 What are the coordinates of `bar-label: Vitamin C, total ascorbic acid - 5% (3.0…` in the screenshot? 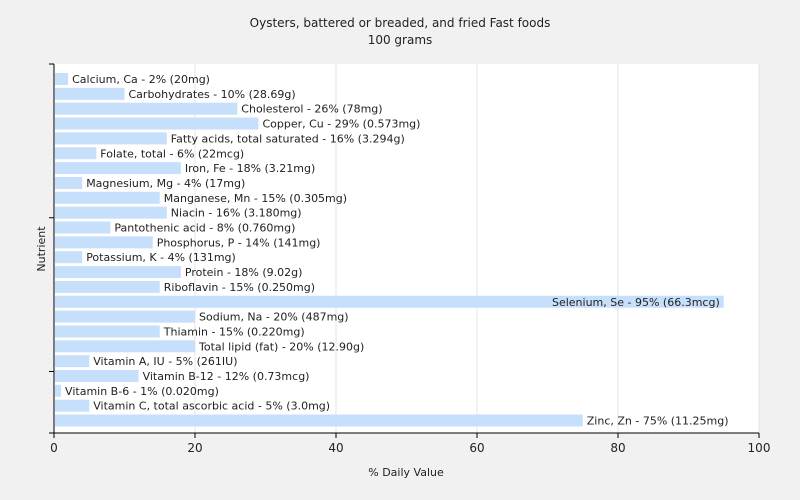 It's located at (211, 406).